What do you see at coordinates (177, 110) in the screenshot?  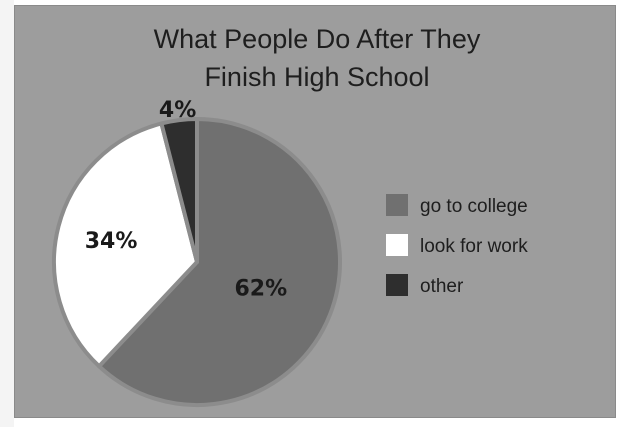 I see `pie-value-label-other: 4%` at bounding box center [177, 110].